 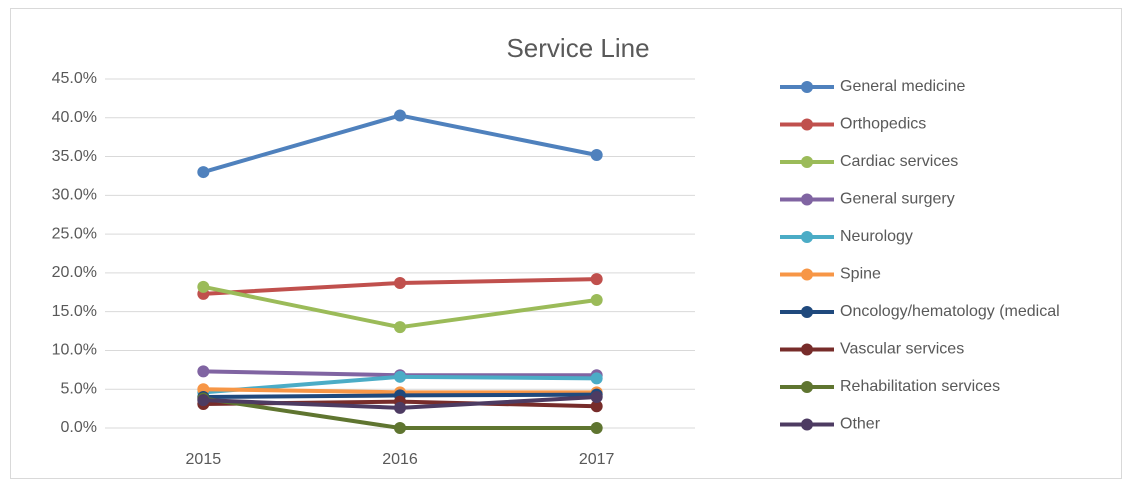 I want to click on y-tick-label: 0.0%, so click(x=79, y=427).